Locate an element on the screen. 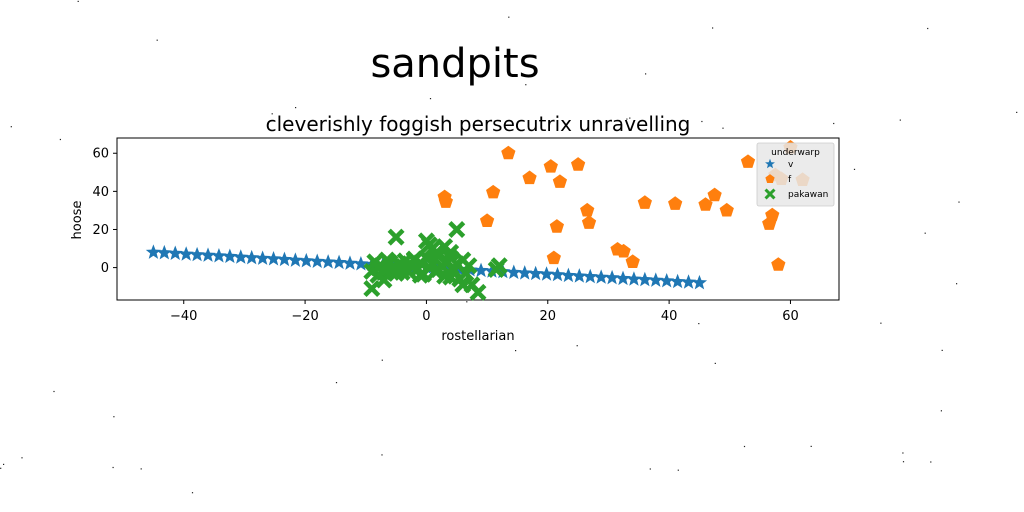  y-tick-label: 20 is located at coordinates (100, 230).